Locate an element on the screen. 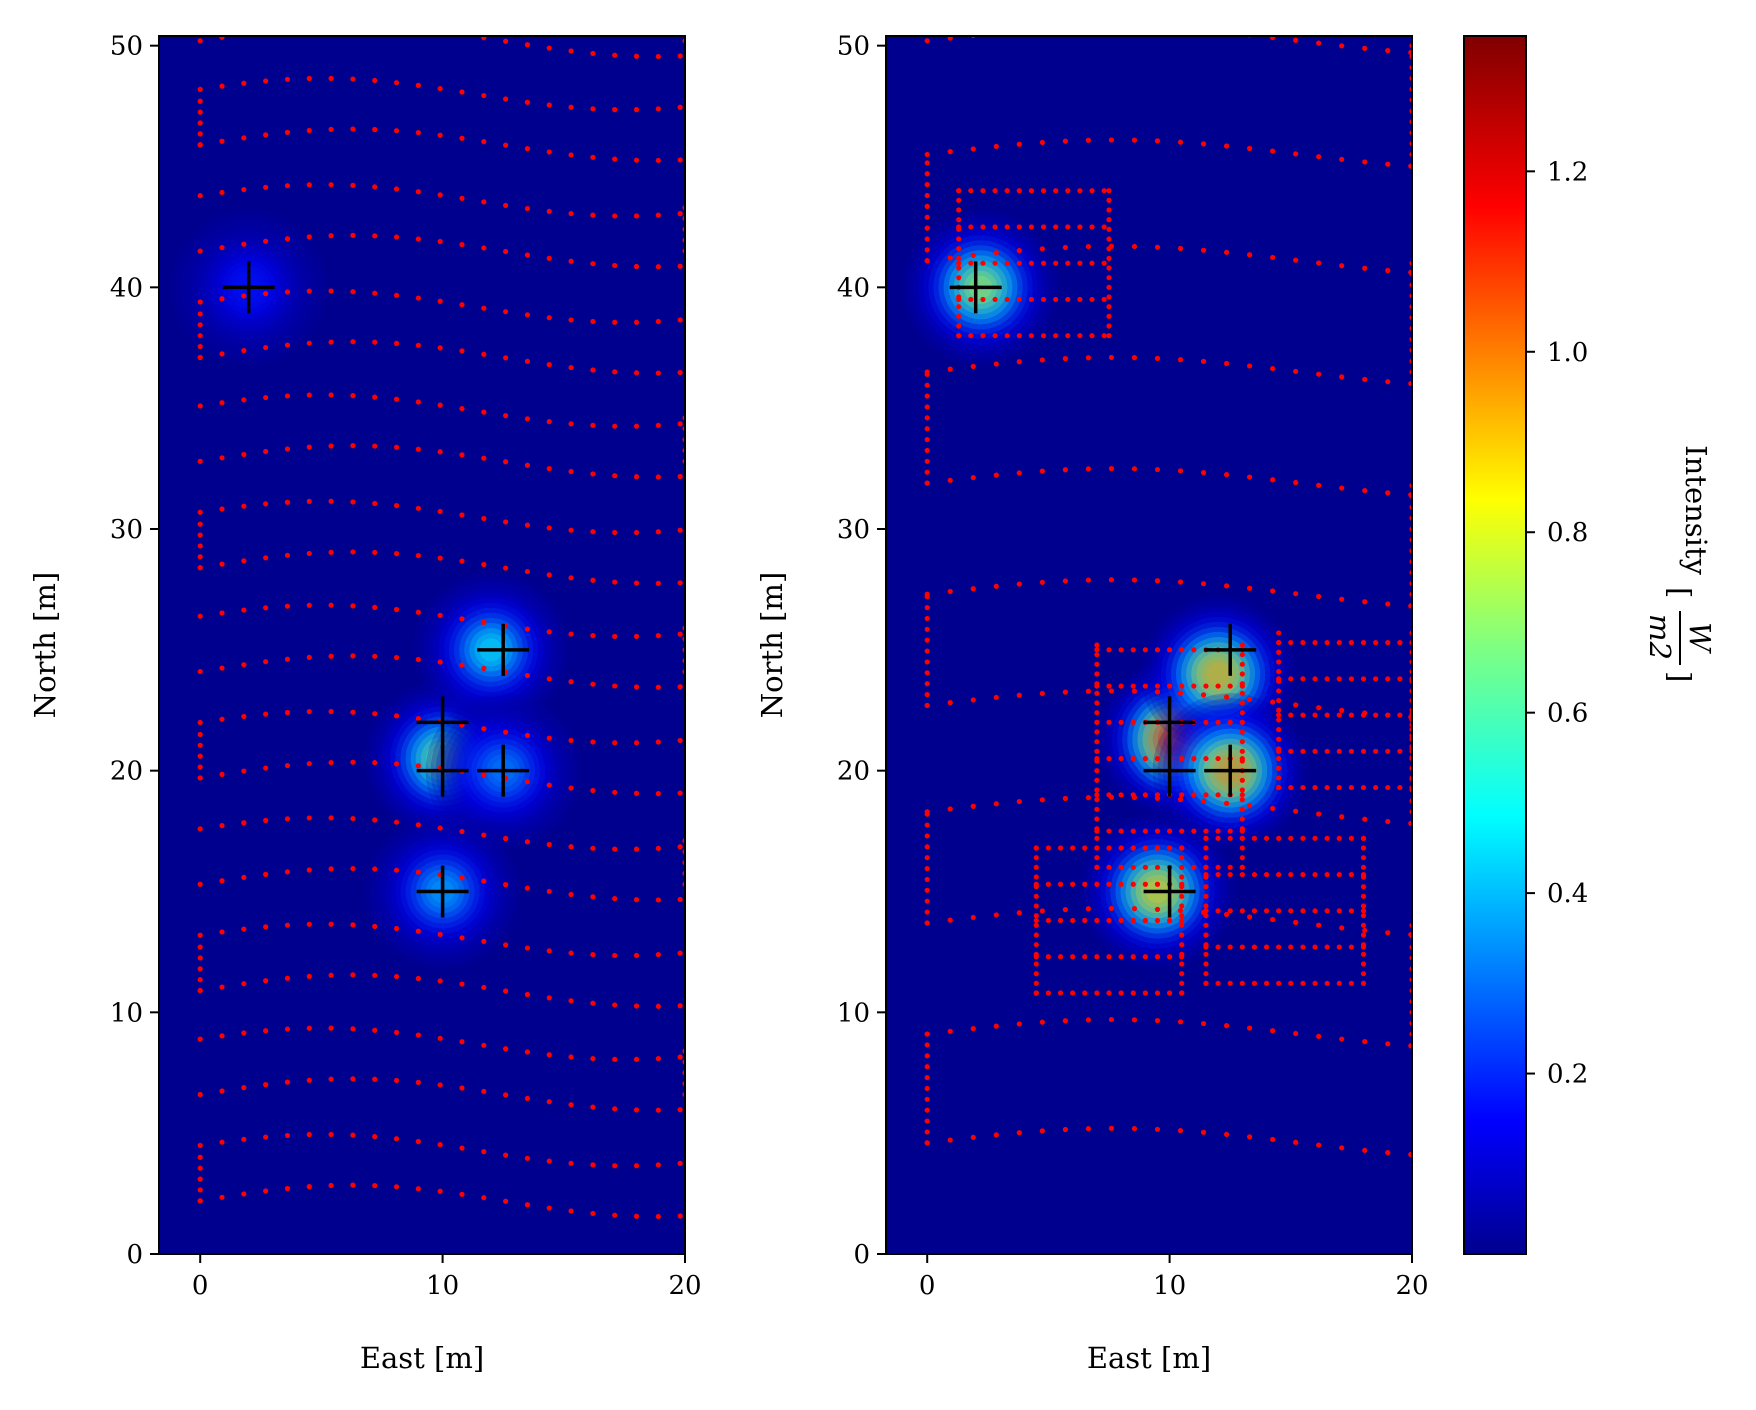 This screenshot has width=1756, height=1410. colorbar-ticks: 0.2 0.4 0.6 0.8 1.0 1.2 is located at coordinates (1557, 623).